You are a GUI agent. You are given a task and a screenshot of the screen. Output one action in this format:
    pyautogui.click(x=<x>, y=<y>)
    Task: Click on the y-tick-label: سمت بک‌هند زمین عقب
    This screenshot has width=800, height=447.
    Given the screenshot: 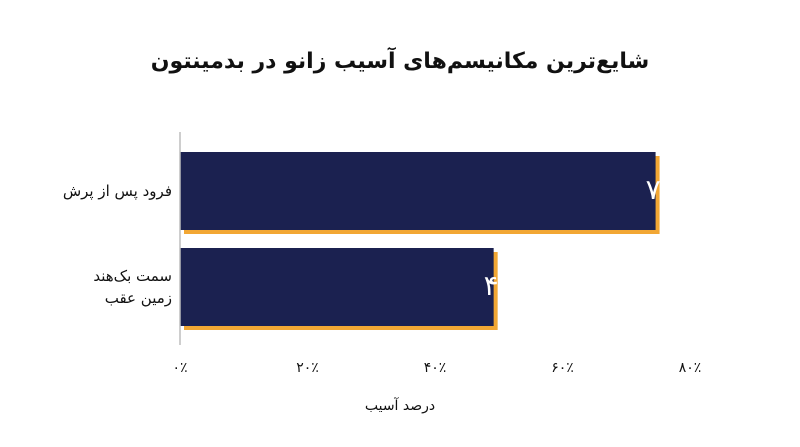 What is the action you would take?
    pyautogui.click(x=132, y=287)
    